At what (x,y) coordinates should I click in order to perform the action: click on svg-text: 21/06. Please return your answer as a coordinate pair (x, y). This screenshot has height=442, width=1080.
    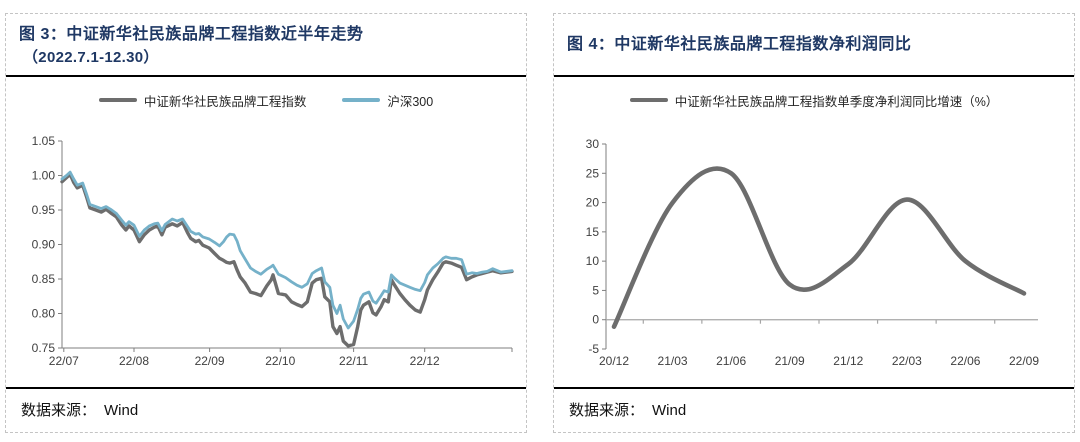
    Looking at the image, I should click on (731, 361).